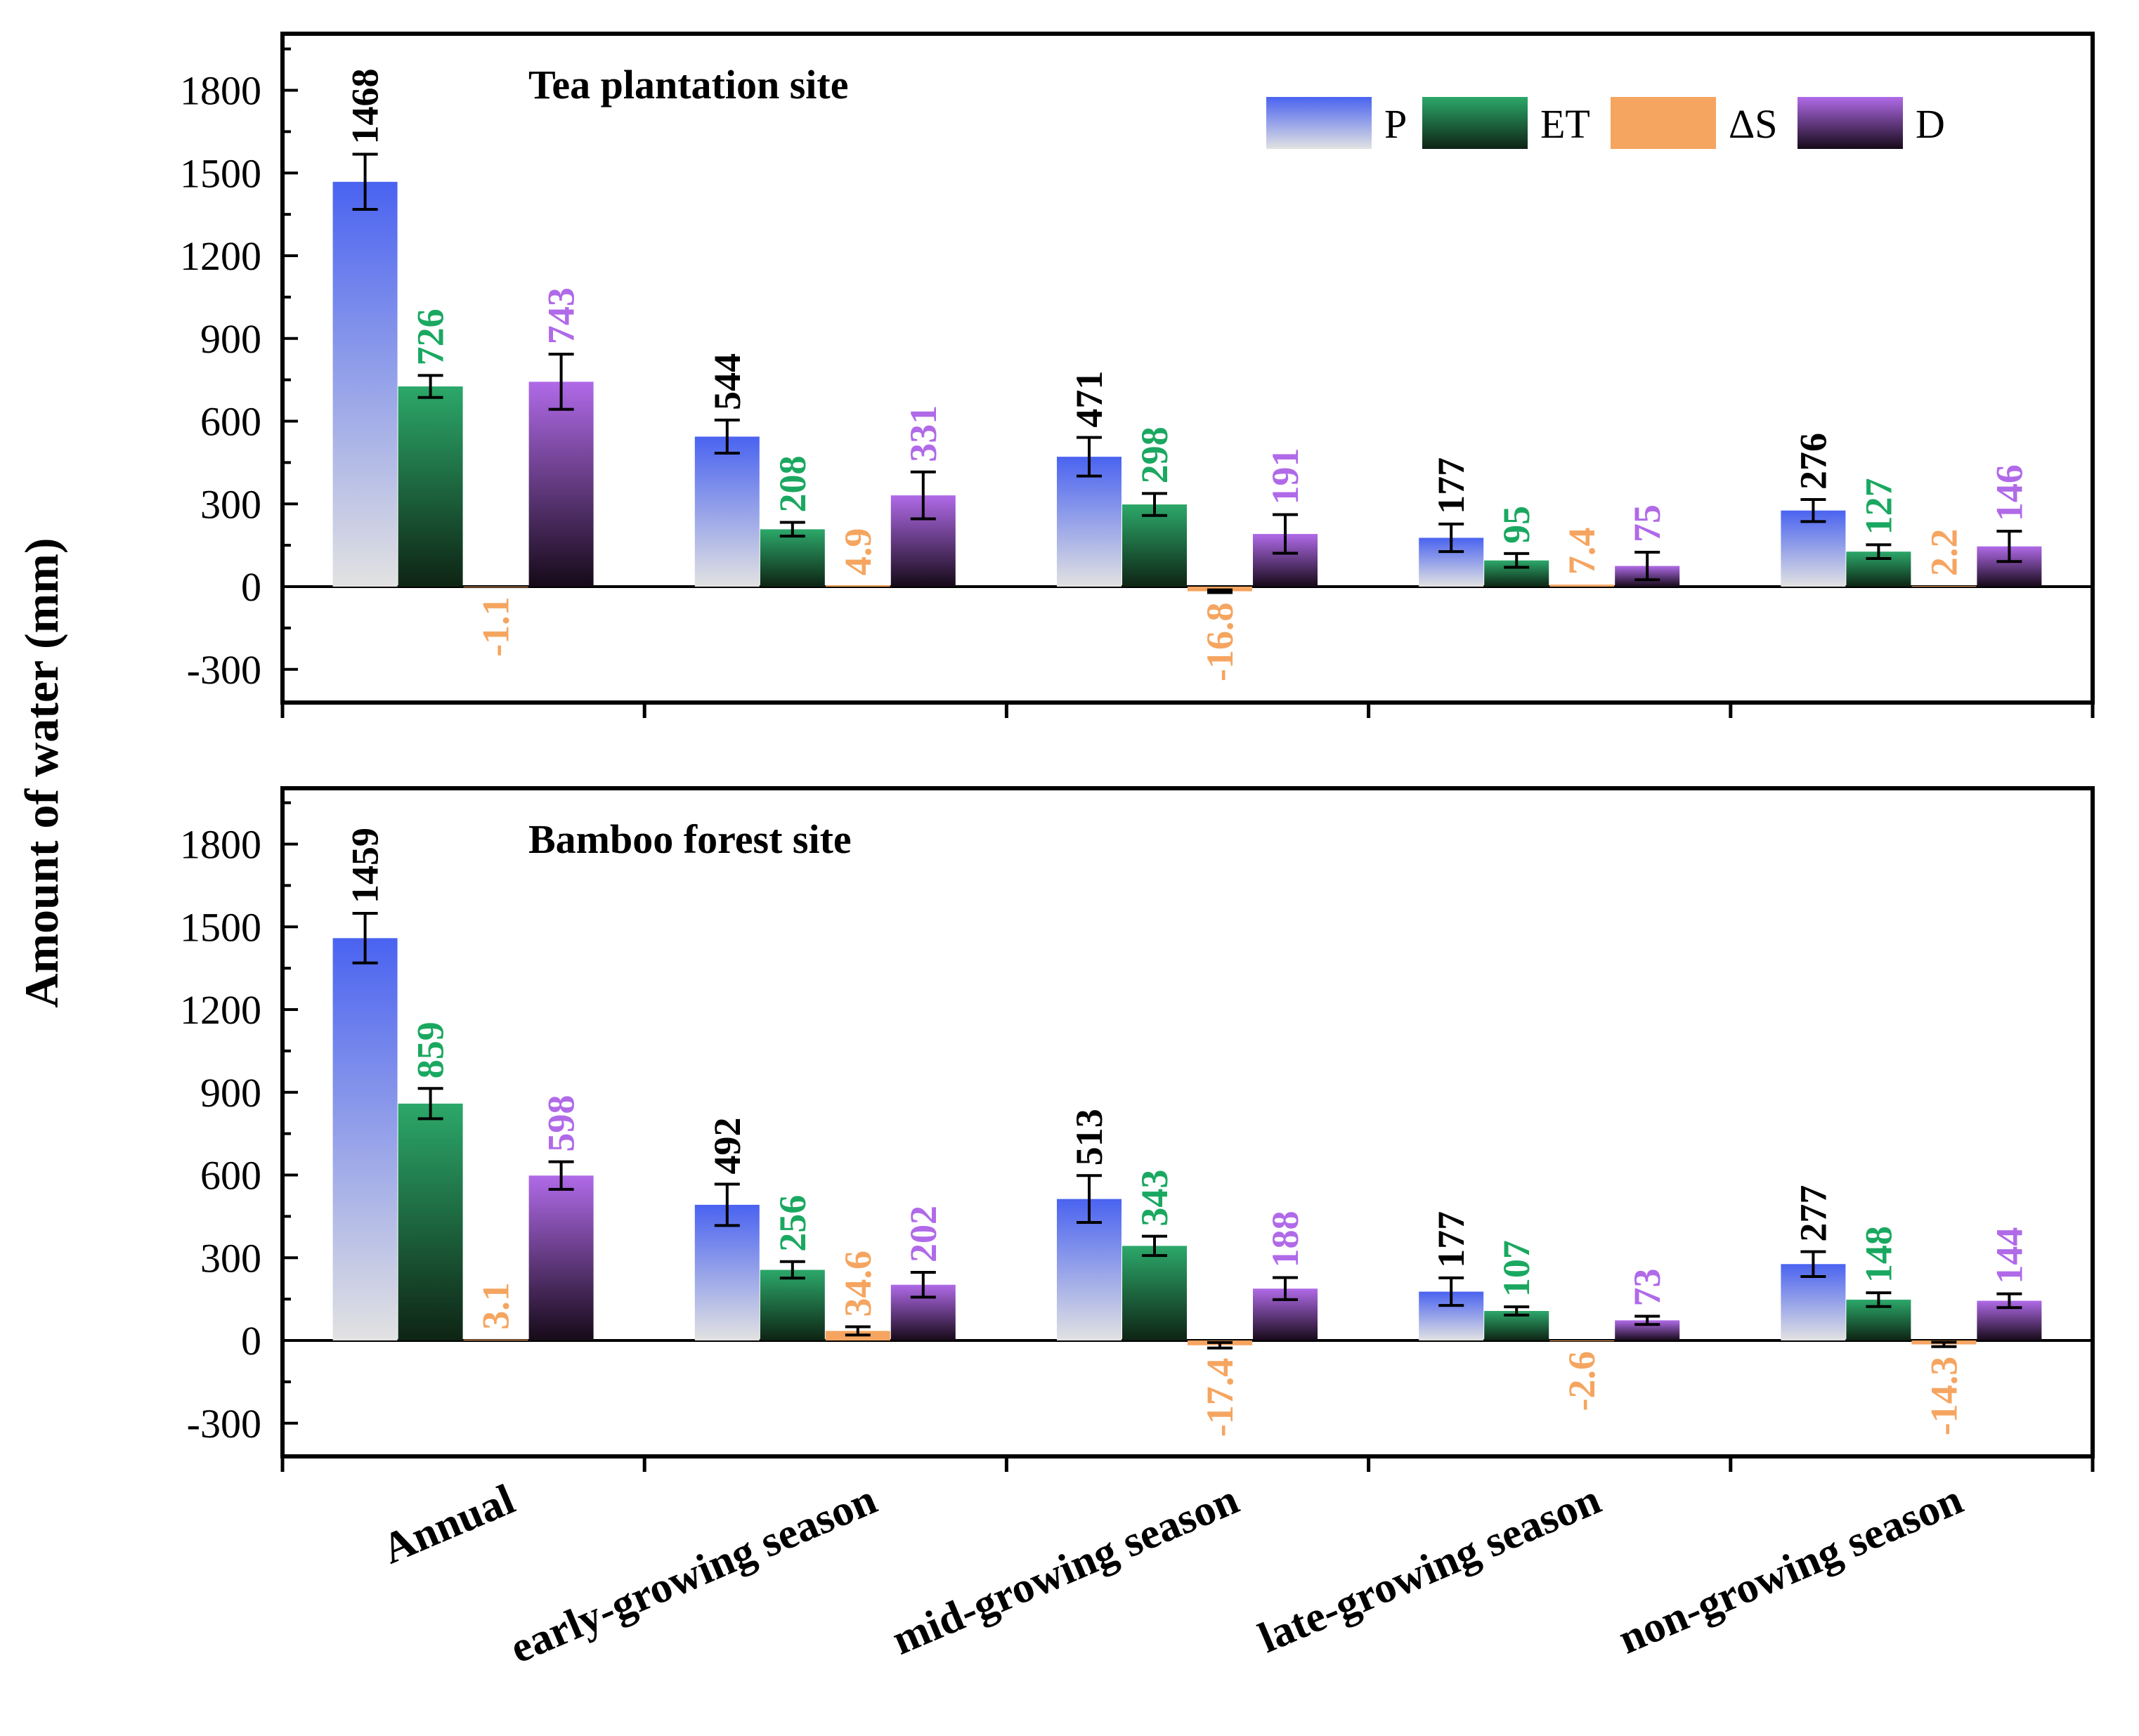 This screenshot has width=2139, height=1736. Describe the element at coordinates (365, 865) in the screenshot. I see `data-label-p: 1459` at that location.